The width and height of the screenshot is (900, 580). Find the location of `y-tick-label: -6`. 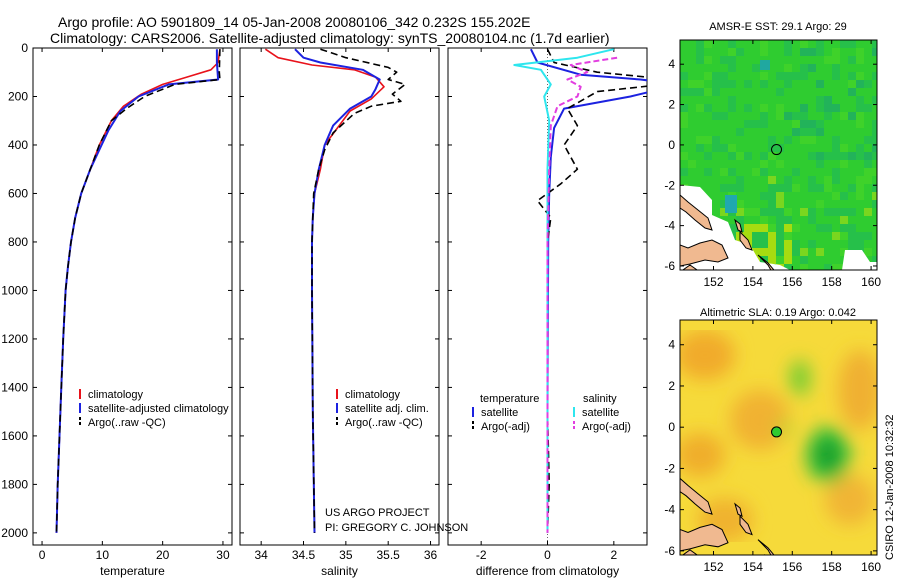

y-tick-label: -6 is located at coordinates (669, 551).